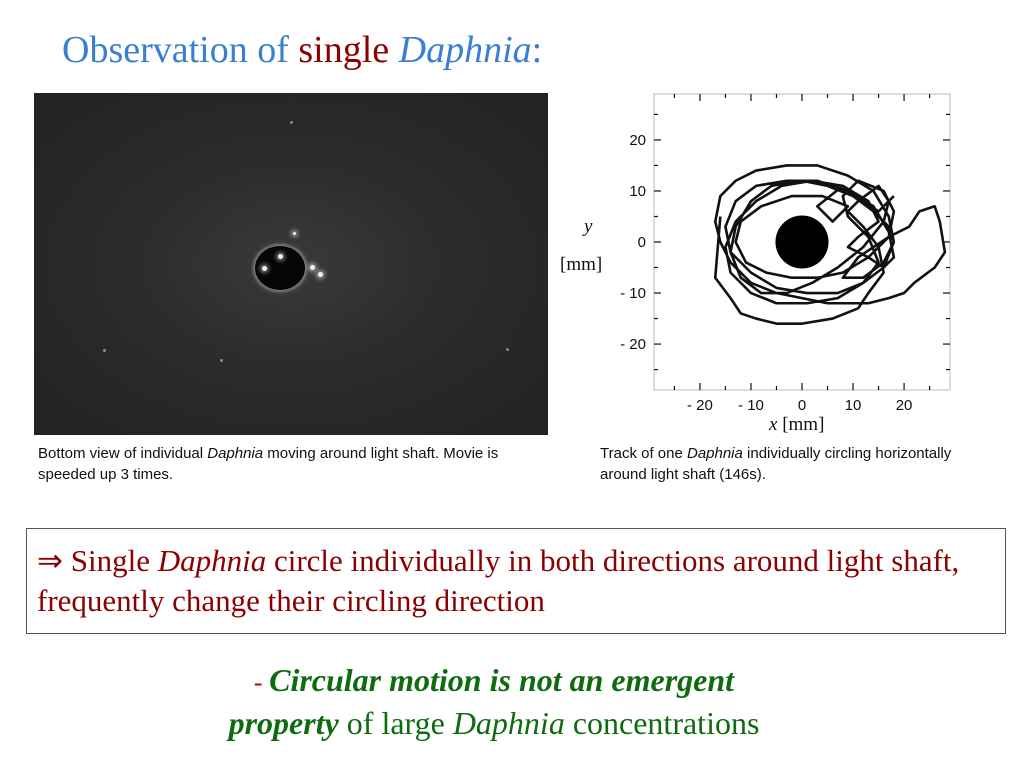 The width and height of the screenshot is (1024, 768). What do you see at coordinates (283, 723) in the screenshot?
I see `note-bold: property` at bounding box center [283, 723].